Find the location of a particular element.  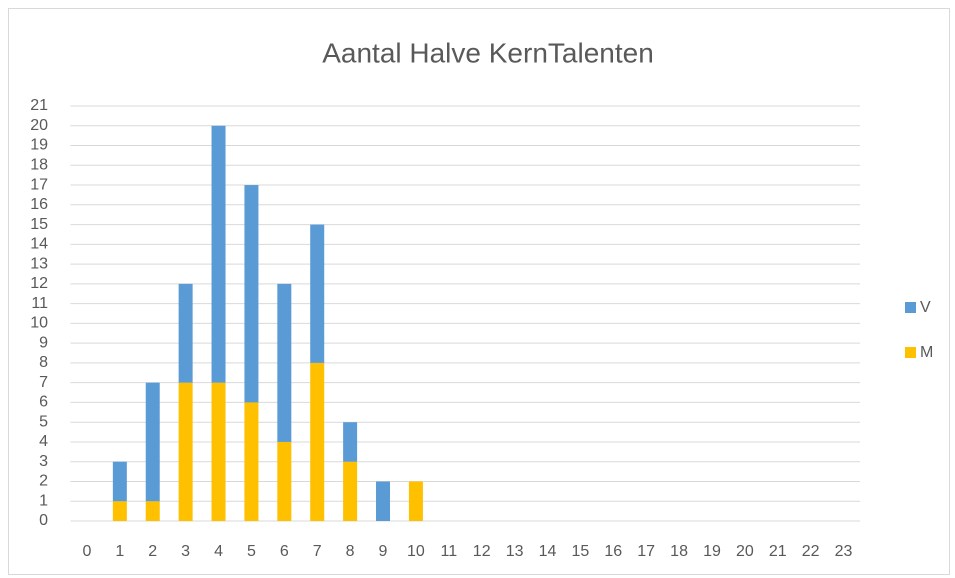

x-tick-label: 16 is located at coordinates (613, 551).